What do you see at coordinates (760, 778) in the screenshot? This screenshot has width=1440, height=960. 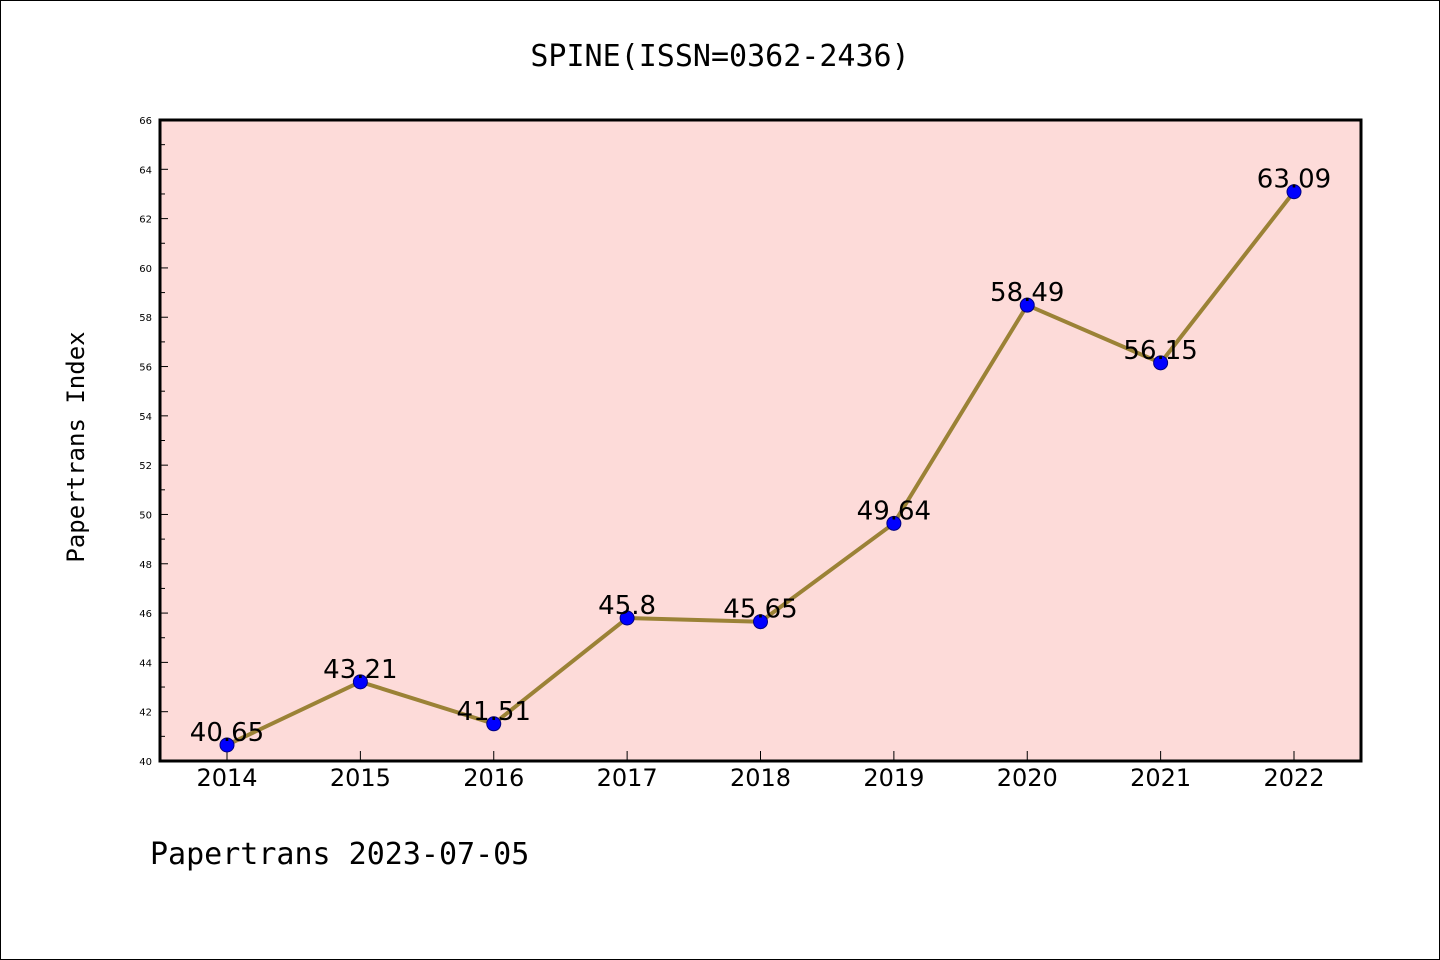 I see `x-tick-label: 2018` at bounding box center [760, 778].